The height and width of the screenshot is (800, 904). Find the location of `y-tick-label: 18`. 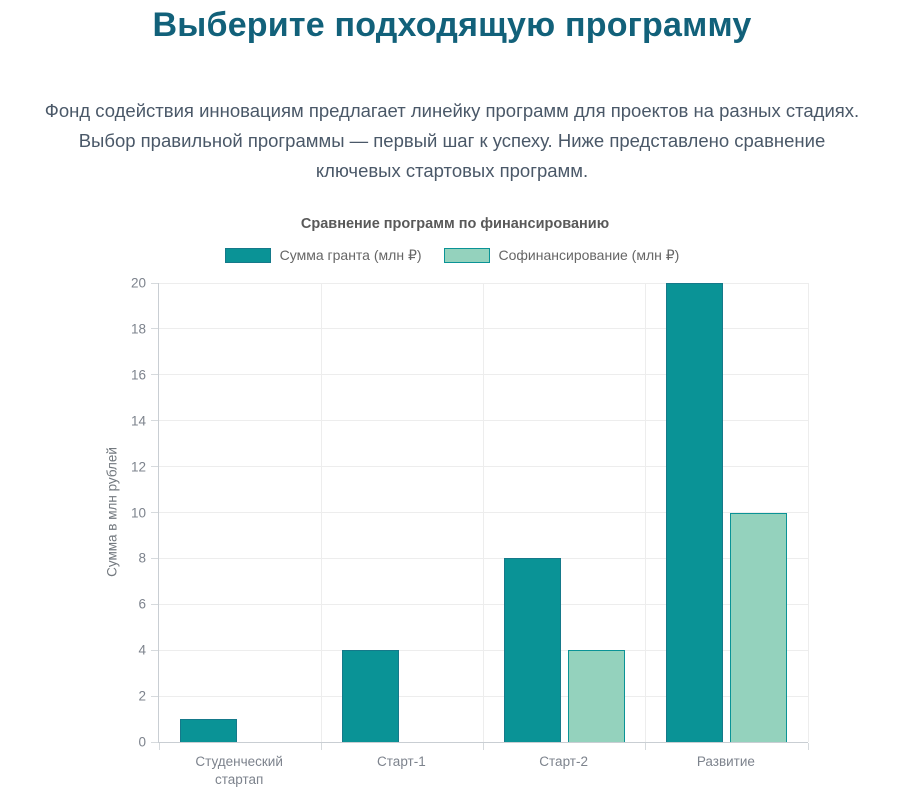

y-tick-label: 18 is located at coordinates (138, 329).